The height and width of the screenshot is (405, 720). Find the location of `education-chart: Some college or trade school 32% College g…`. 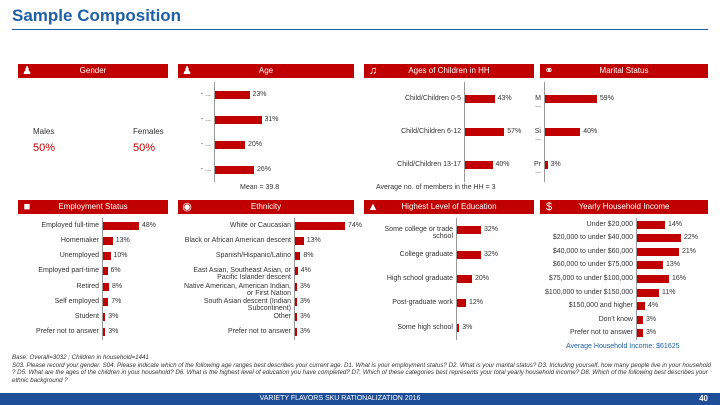

education-chart: Some college or trade school 32% College g… is located at coordinates (449, 279).